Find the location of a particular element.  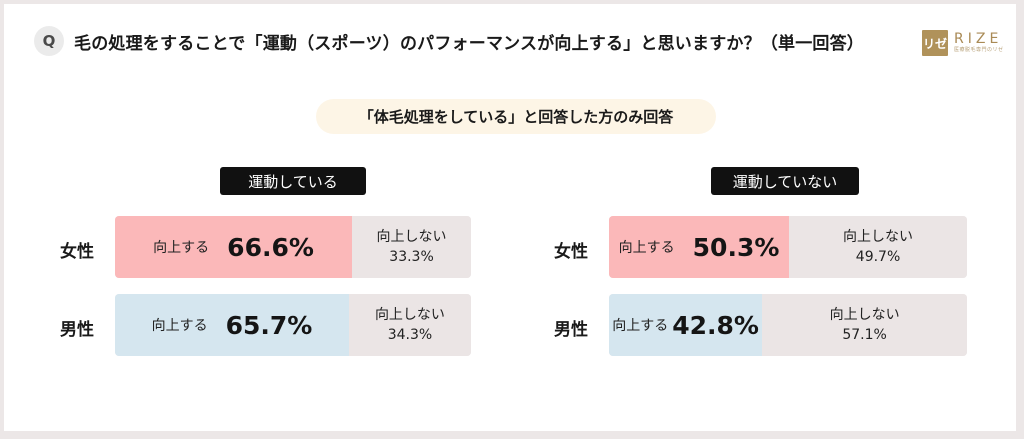

rize-logo: リゼ RIZE 医療脱毛専門のリゼ is located at coordinates (970, 43).